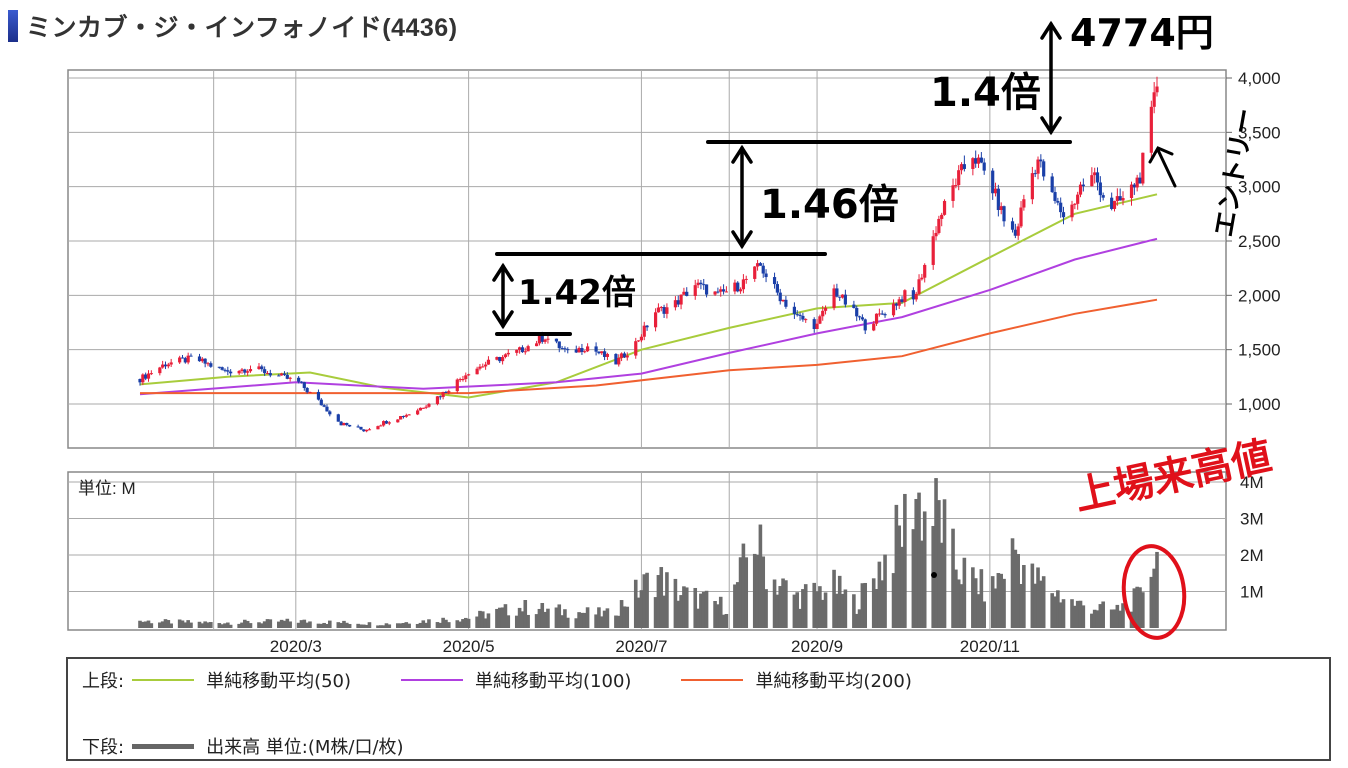 The image size is (1348, 768). I want to click on x-tick-label: 2020/11, so click(990, 646).